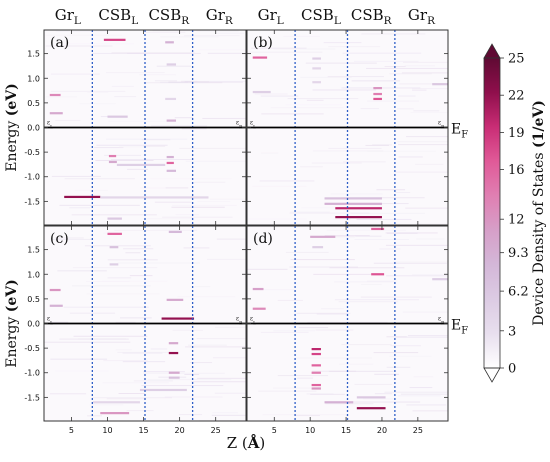 The image size is (550, 462). What do you see at coordinates (51, 323) in the screenshot?
I see `fermi-small-label-left-sub: L` at bounding box center [51, 323].